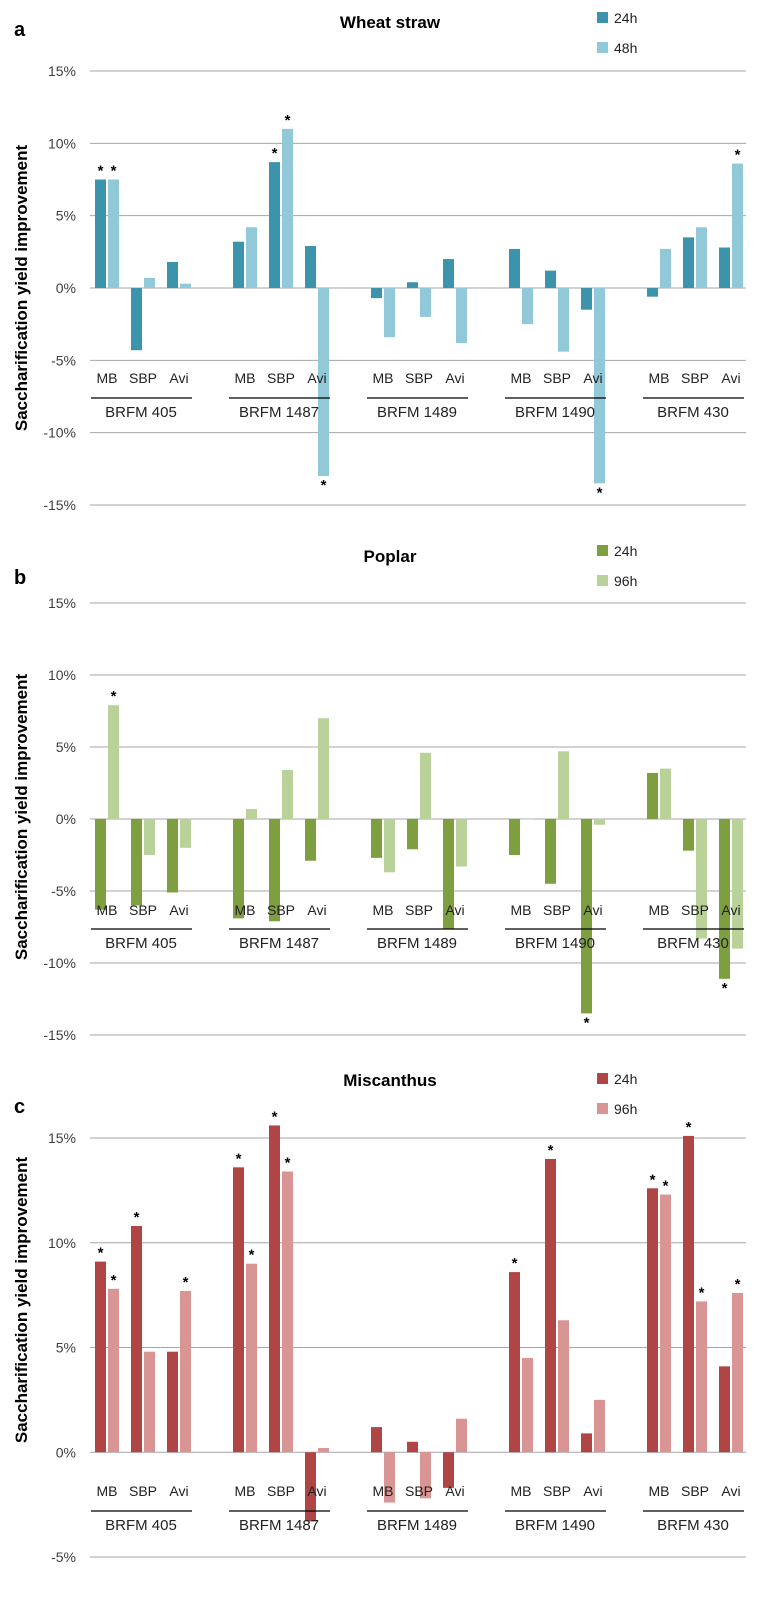 This screenshot has width=764, height=1605. Describe the element at coordinates (390, 22) in the screenshot. I see `chart-title: Wheat straw` at that location.